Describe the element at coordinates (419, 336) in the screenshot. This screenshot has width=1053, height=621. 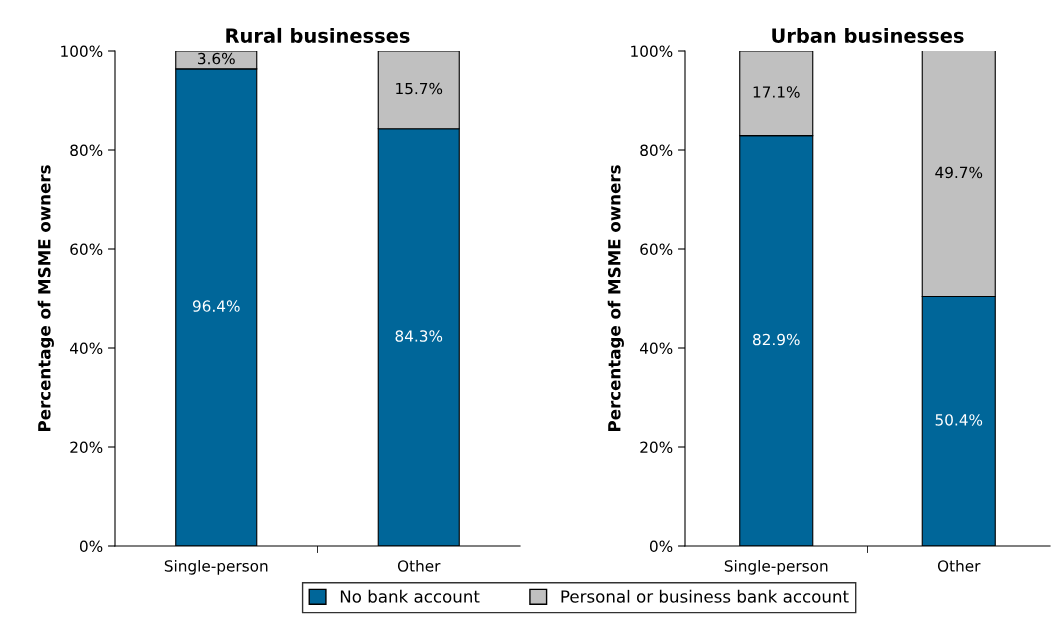
I see `data-label: 84.3%` at that location.